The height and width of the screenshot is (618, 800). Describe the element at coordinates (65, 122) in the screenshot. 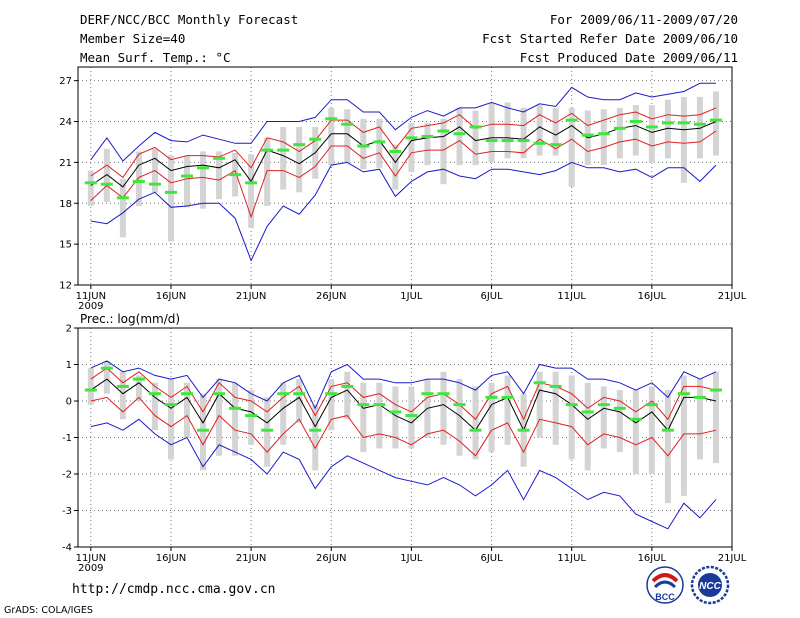

I see `y-tick-label: 24` at that location.